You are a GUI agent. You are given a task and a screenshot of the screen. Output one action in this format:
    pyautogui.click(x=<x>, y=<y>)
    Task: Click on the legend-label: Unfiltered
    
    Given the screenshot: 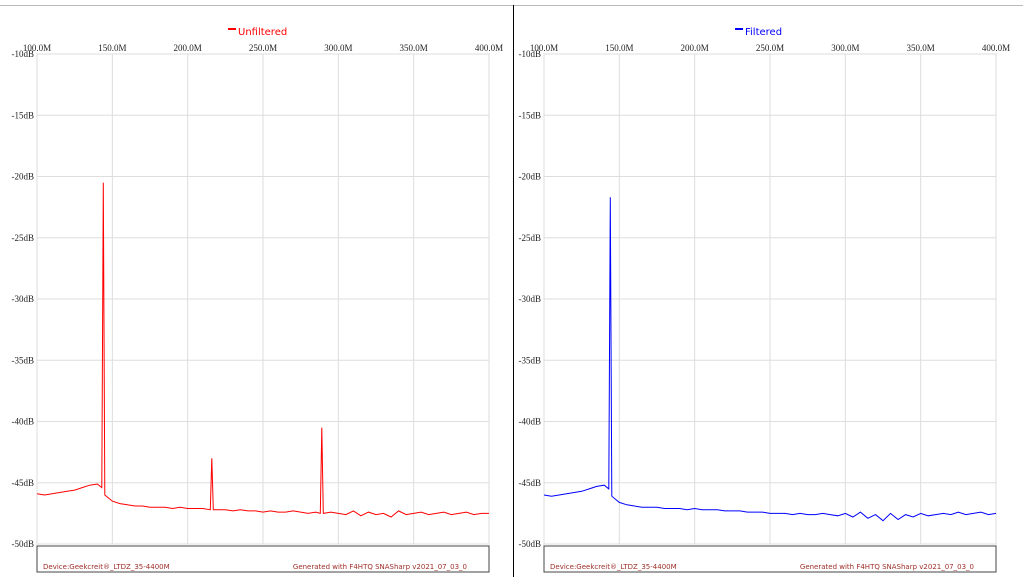 What is the action you would take?
    pyautogui.click(x=262, y=32)
    